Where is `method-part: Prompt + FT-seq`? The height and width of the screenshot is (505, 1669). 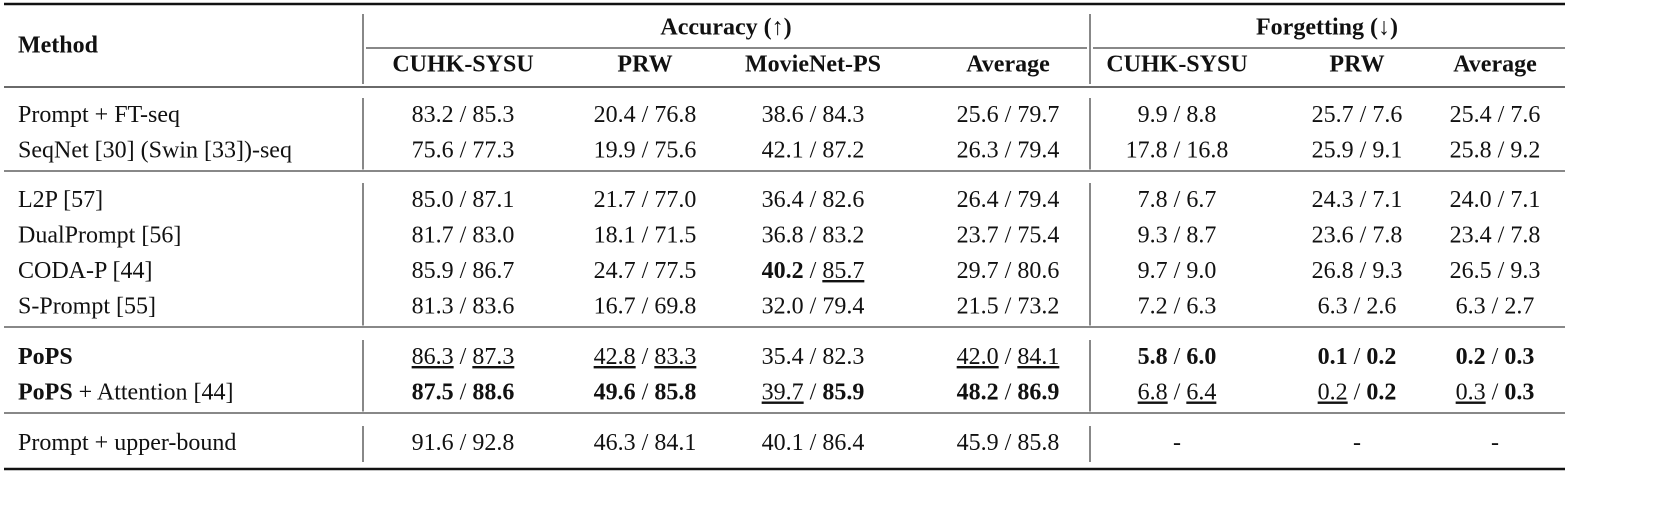
method-part: Prompt + FT-seq is located at coordinates (99, 115).